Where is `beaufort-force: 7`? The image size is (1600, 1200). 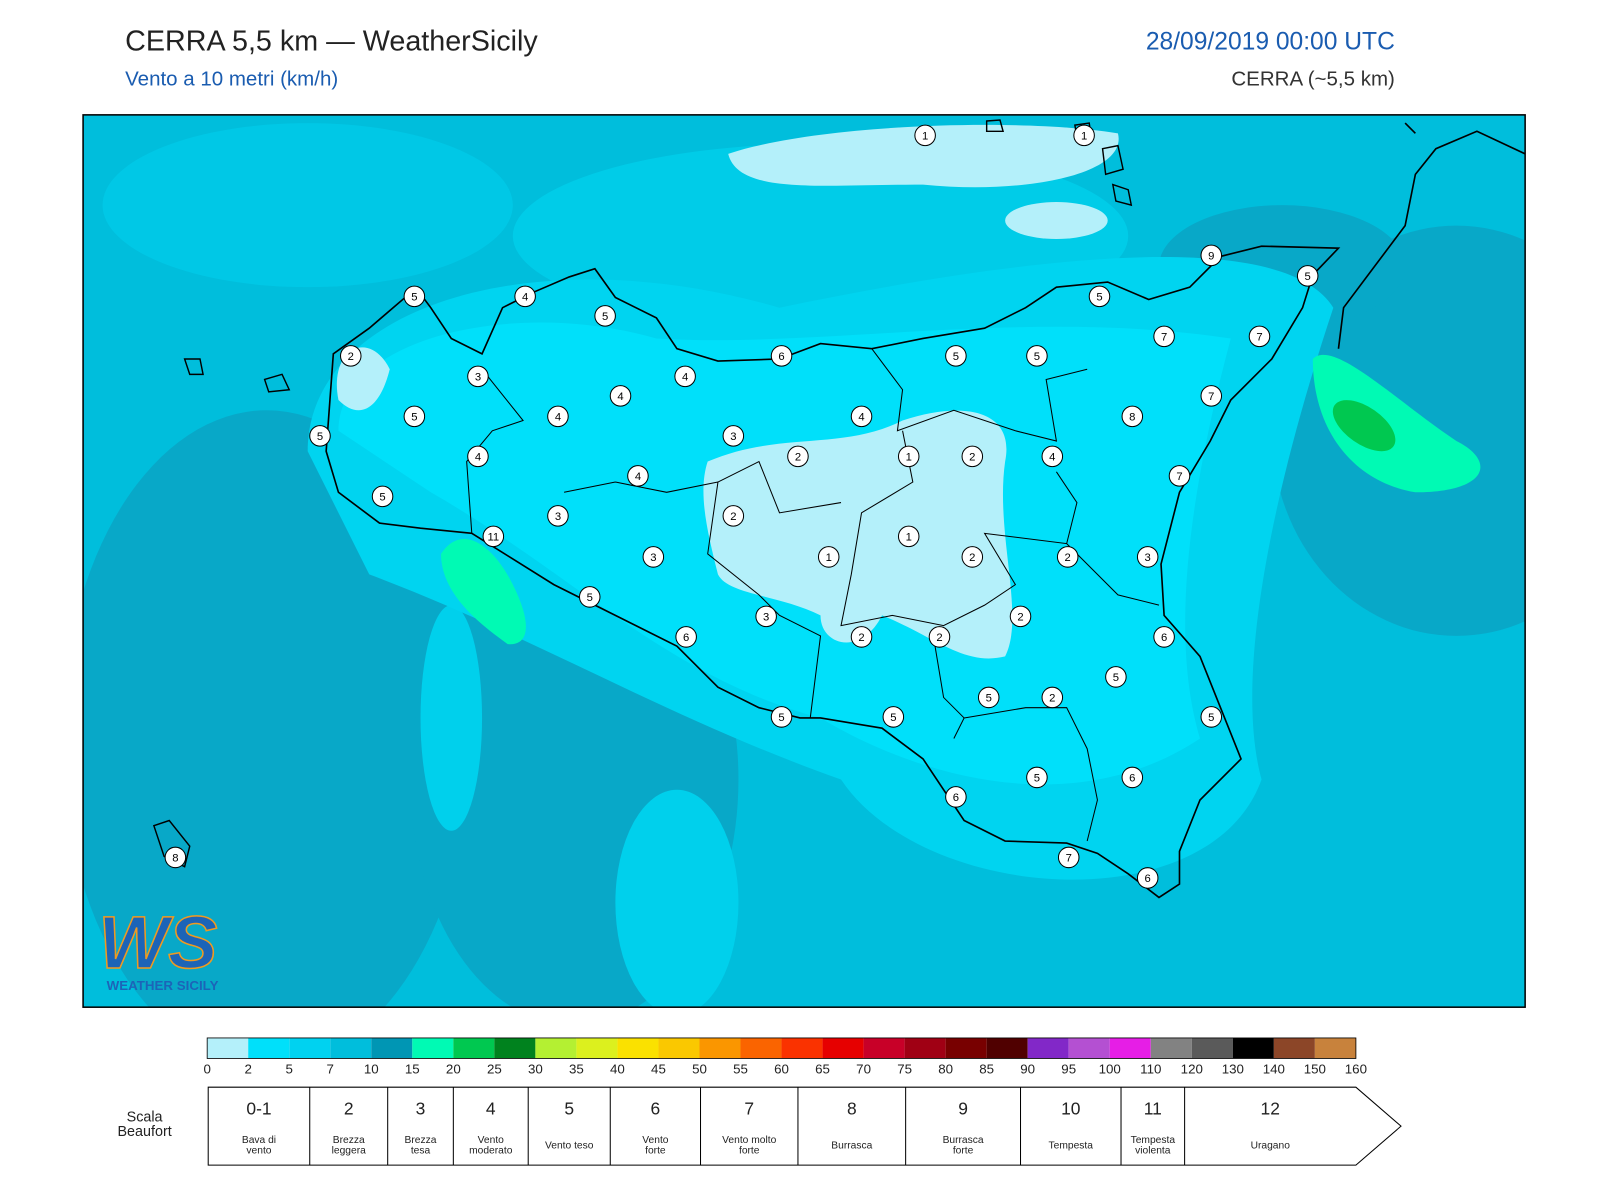 beaufort-force: 7 is located at coordinates (749, 1108).